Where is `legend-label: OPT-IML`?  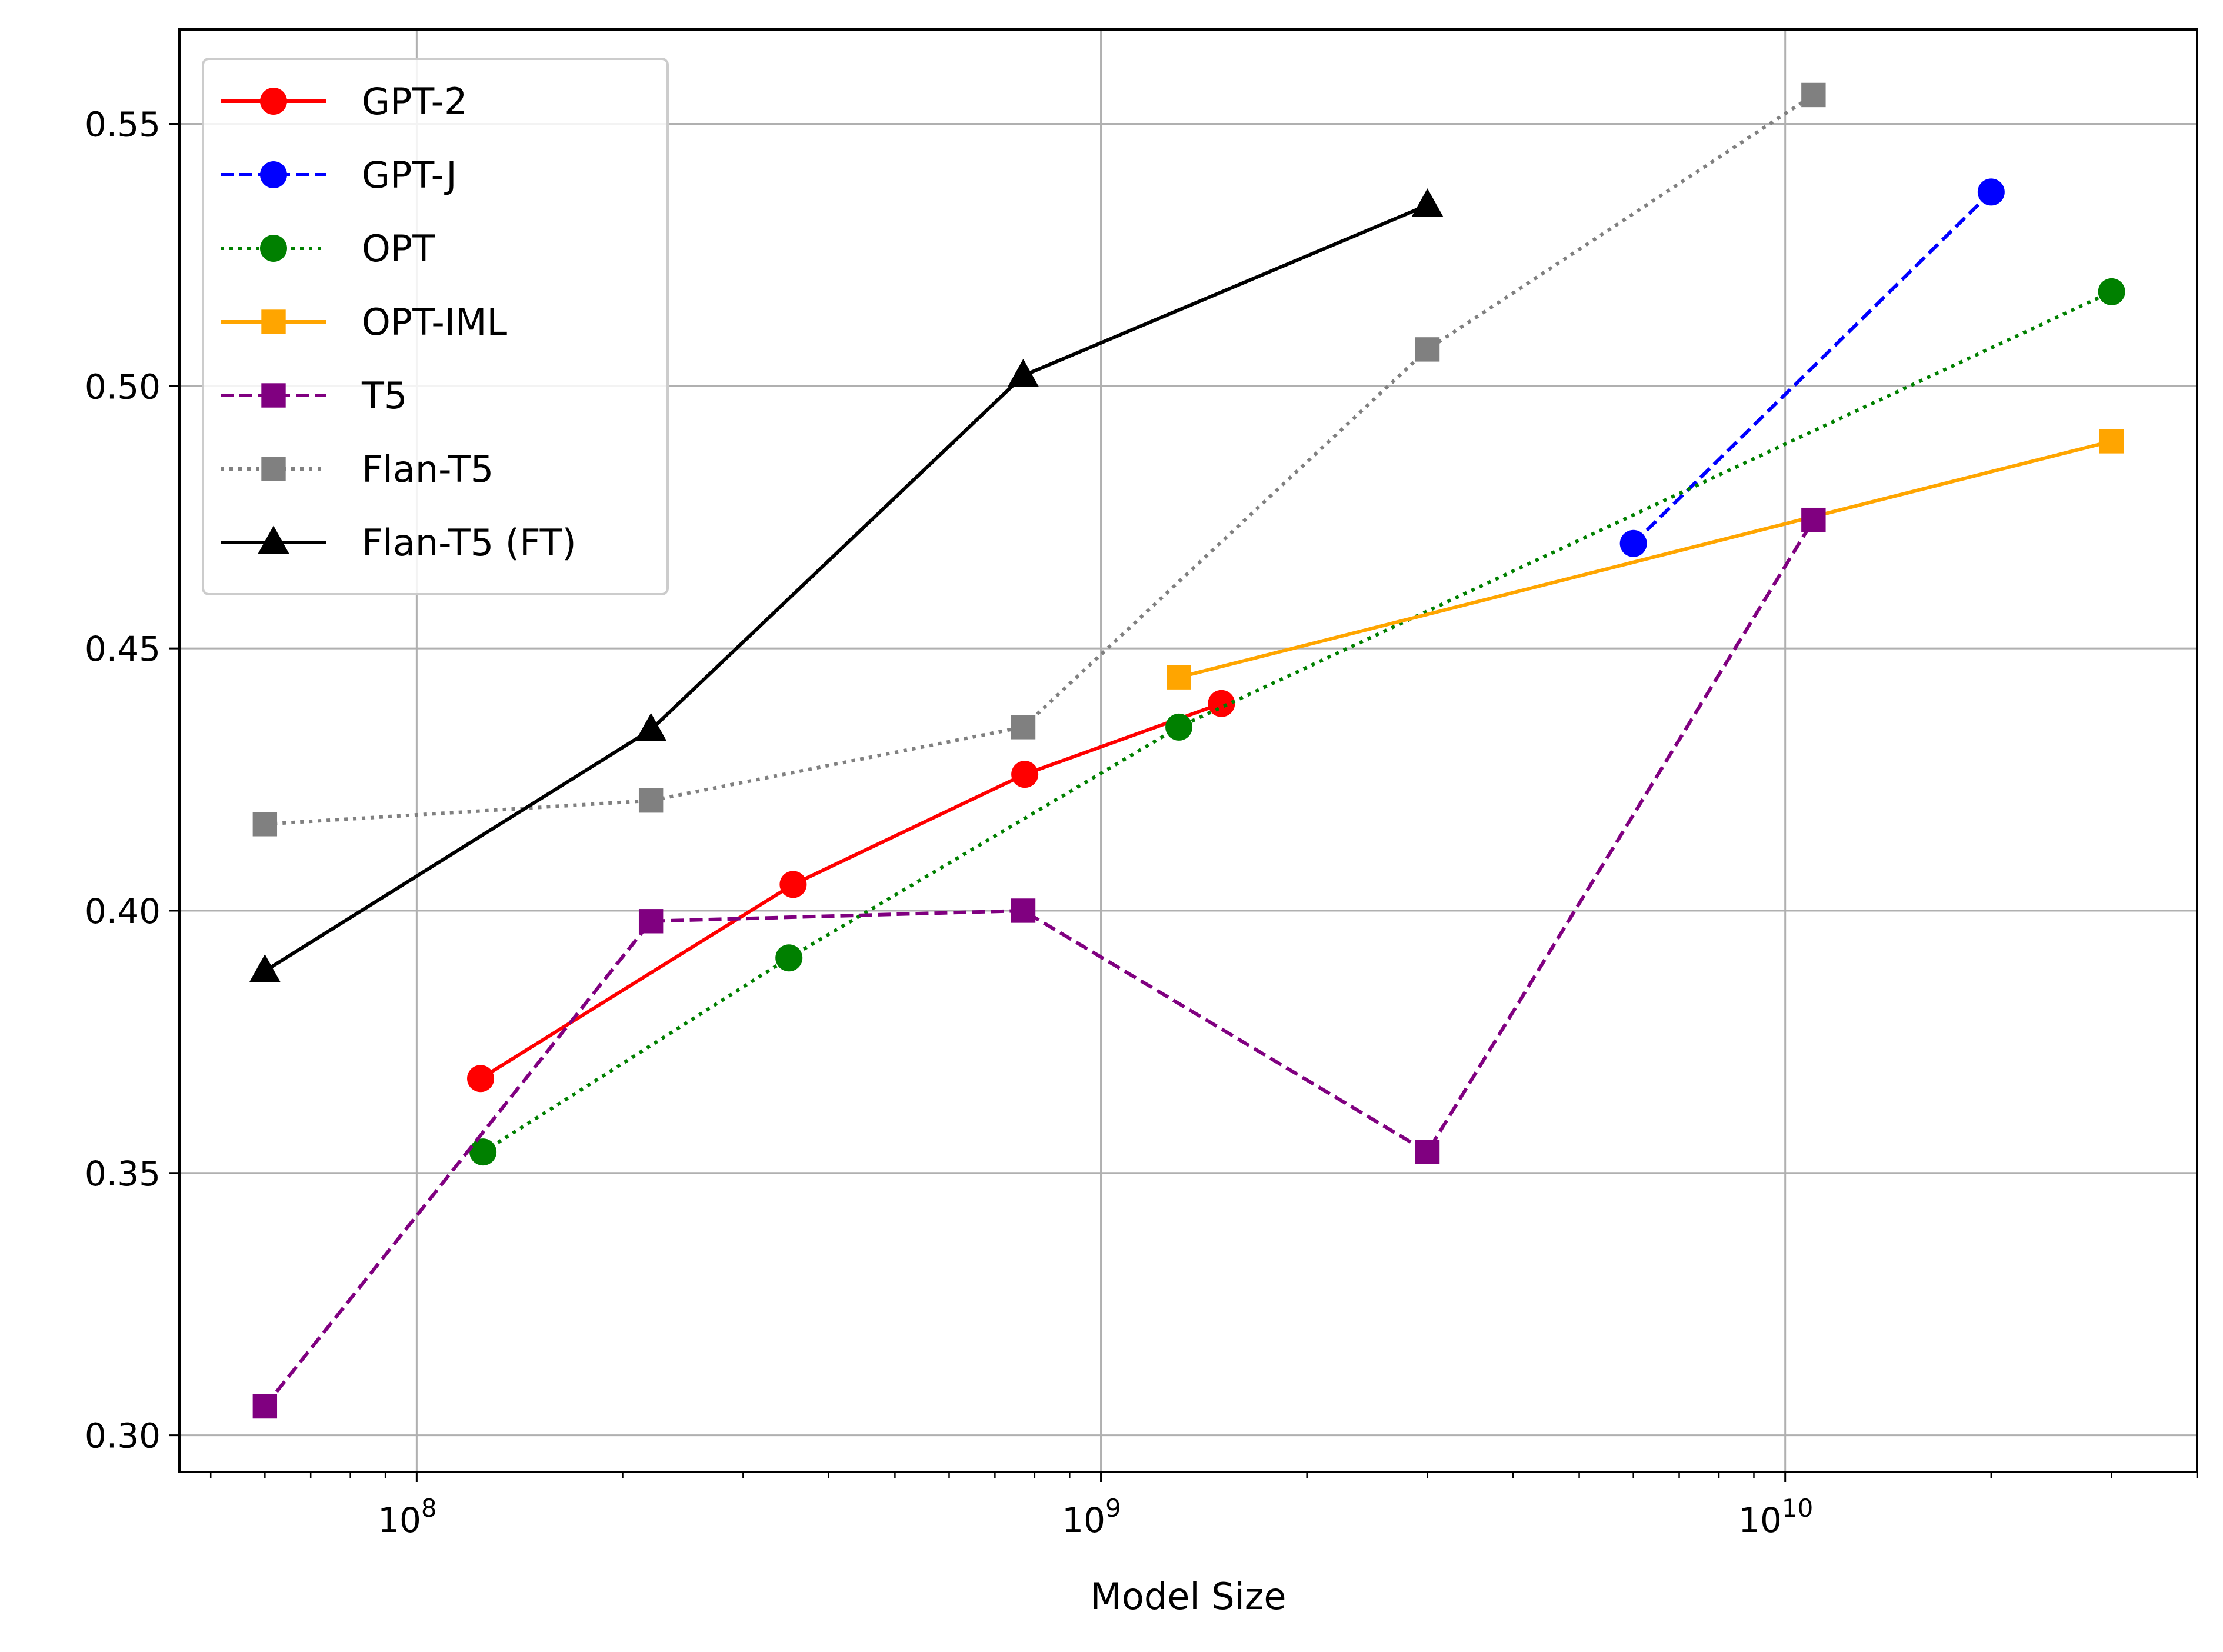
legend-label: OPT-IML is located at coordinates (435, 322).